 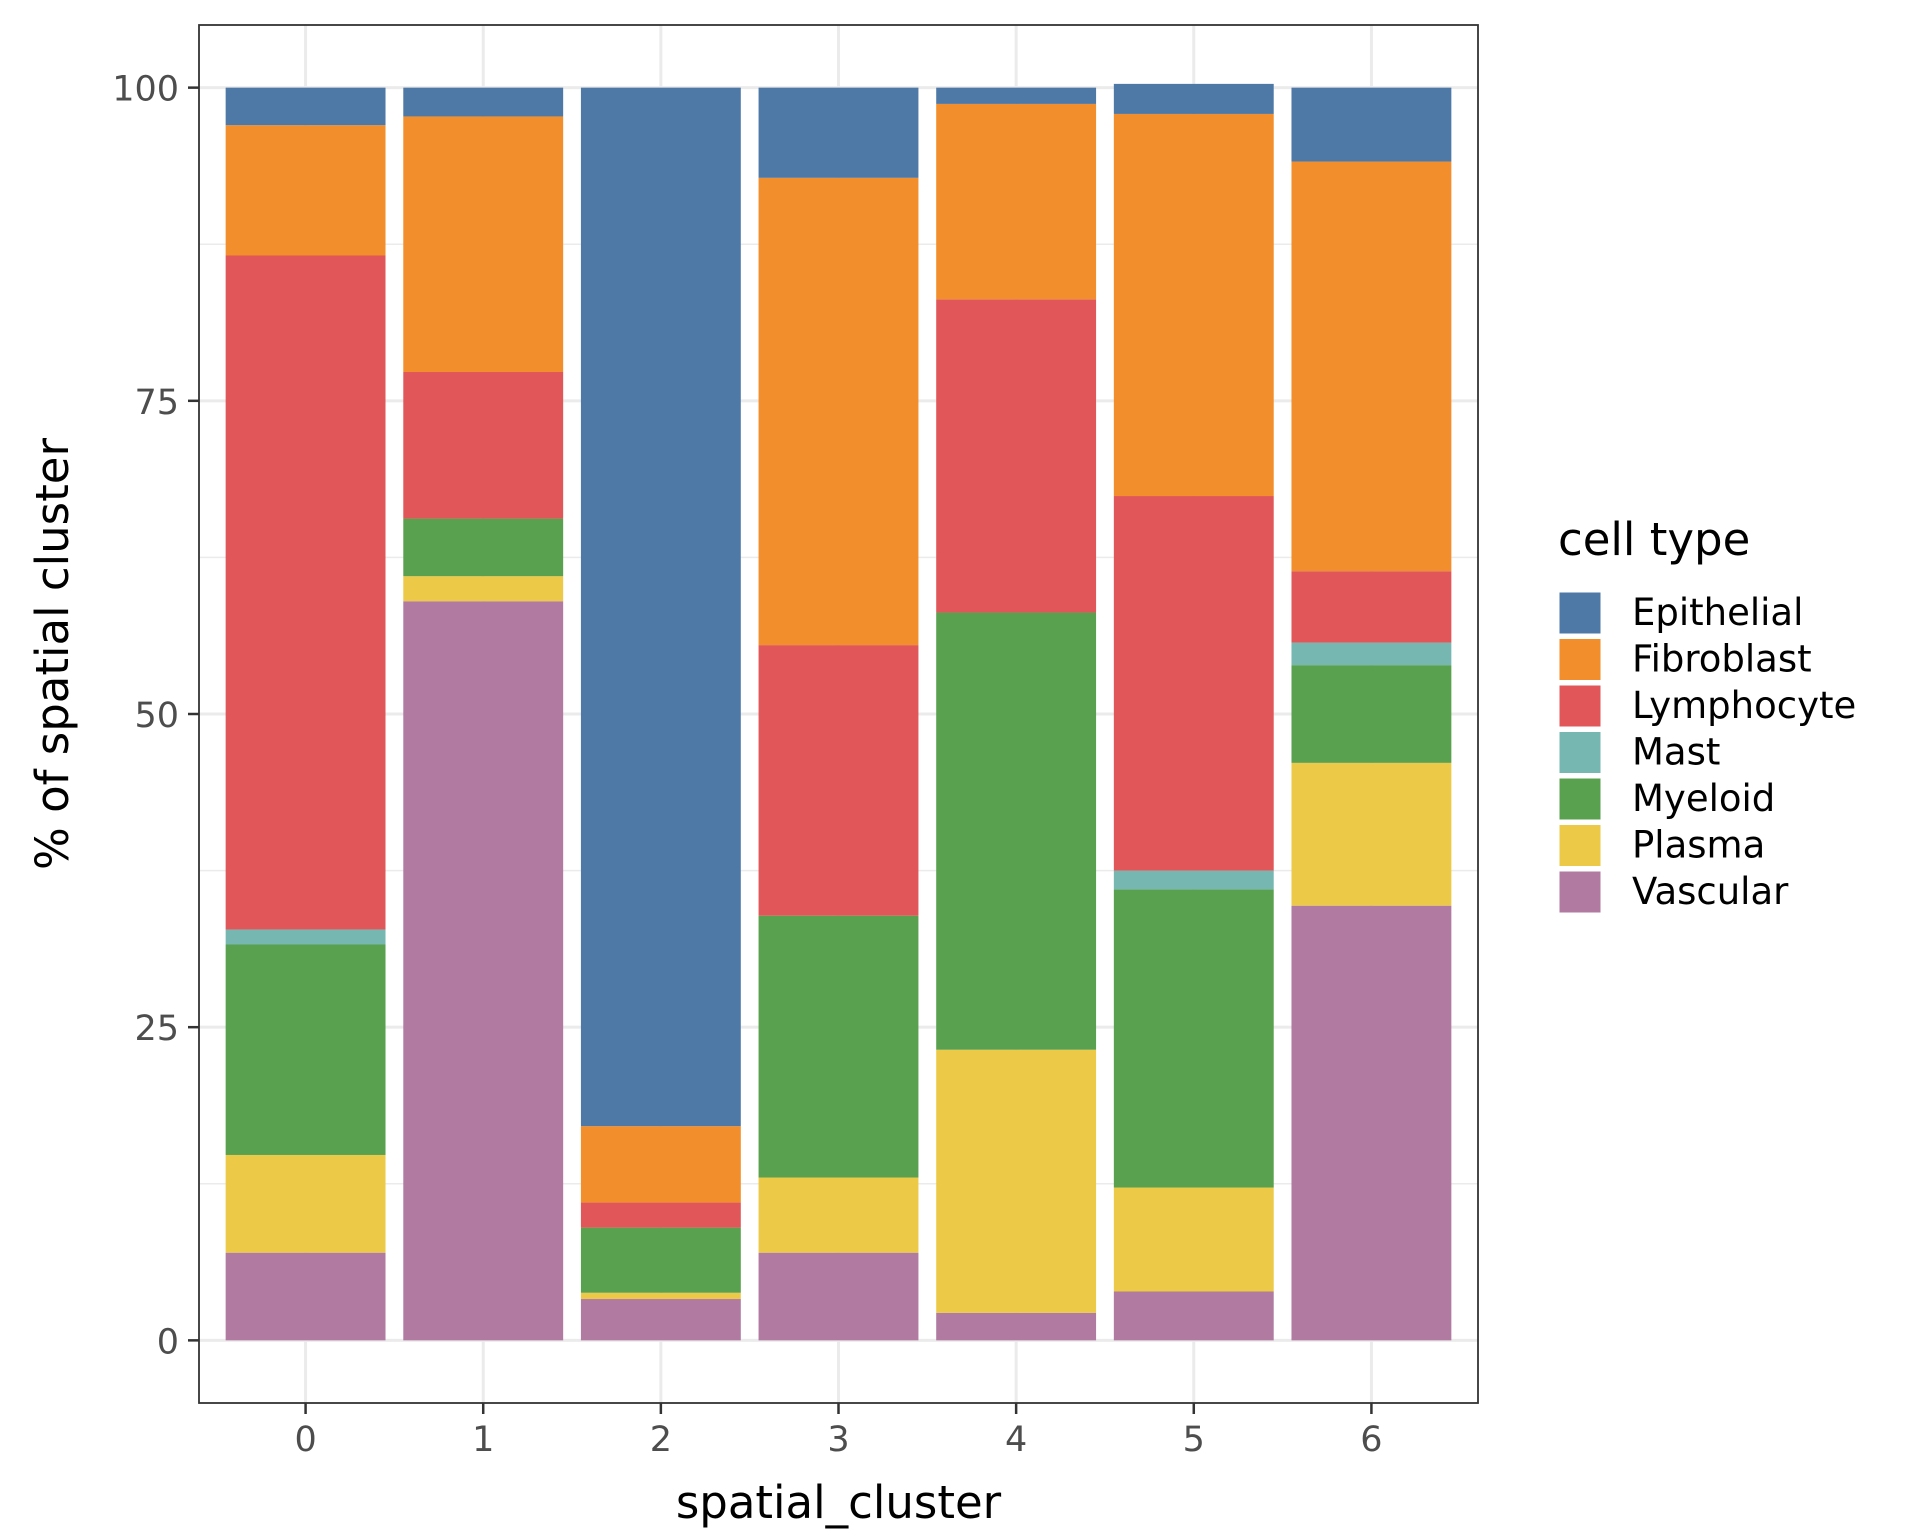 I want to click on legend-swatch-lymphocyte, so click(x=1580, y=706).